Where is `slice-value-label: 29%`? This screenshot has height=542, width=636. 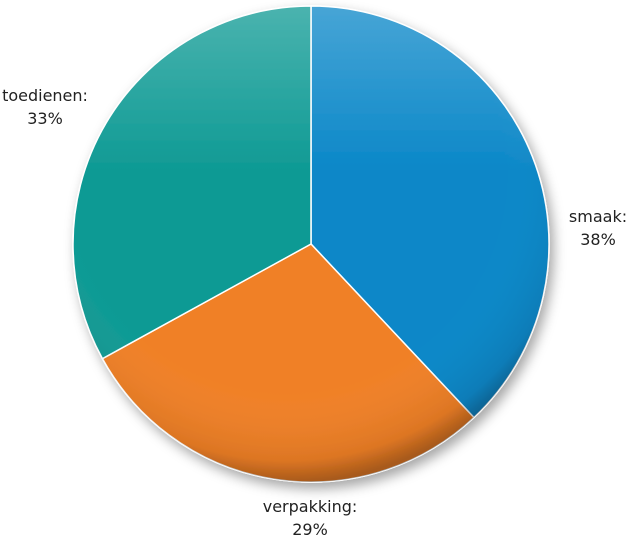
slice-value-label: 29% is located at coordinates (310, 529).